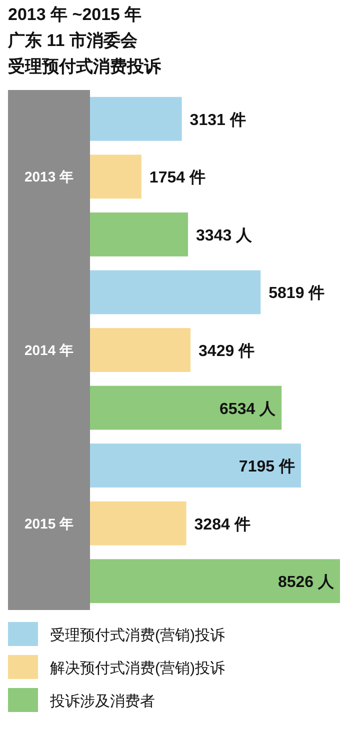 This screenshot has width=345, height=729. What do you see at coordinates (137, 668) in the screenshot?
I see `legend-label: 解决预付式消费(营销)投诉` at bounding box center [137, 668].